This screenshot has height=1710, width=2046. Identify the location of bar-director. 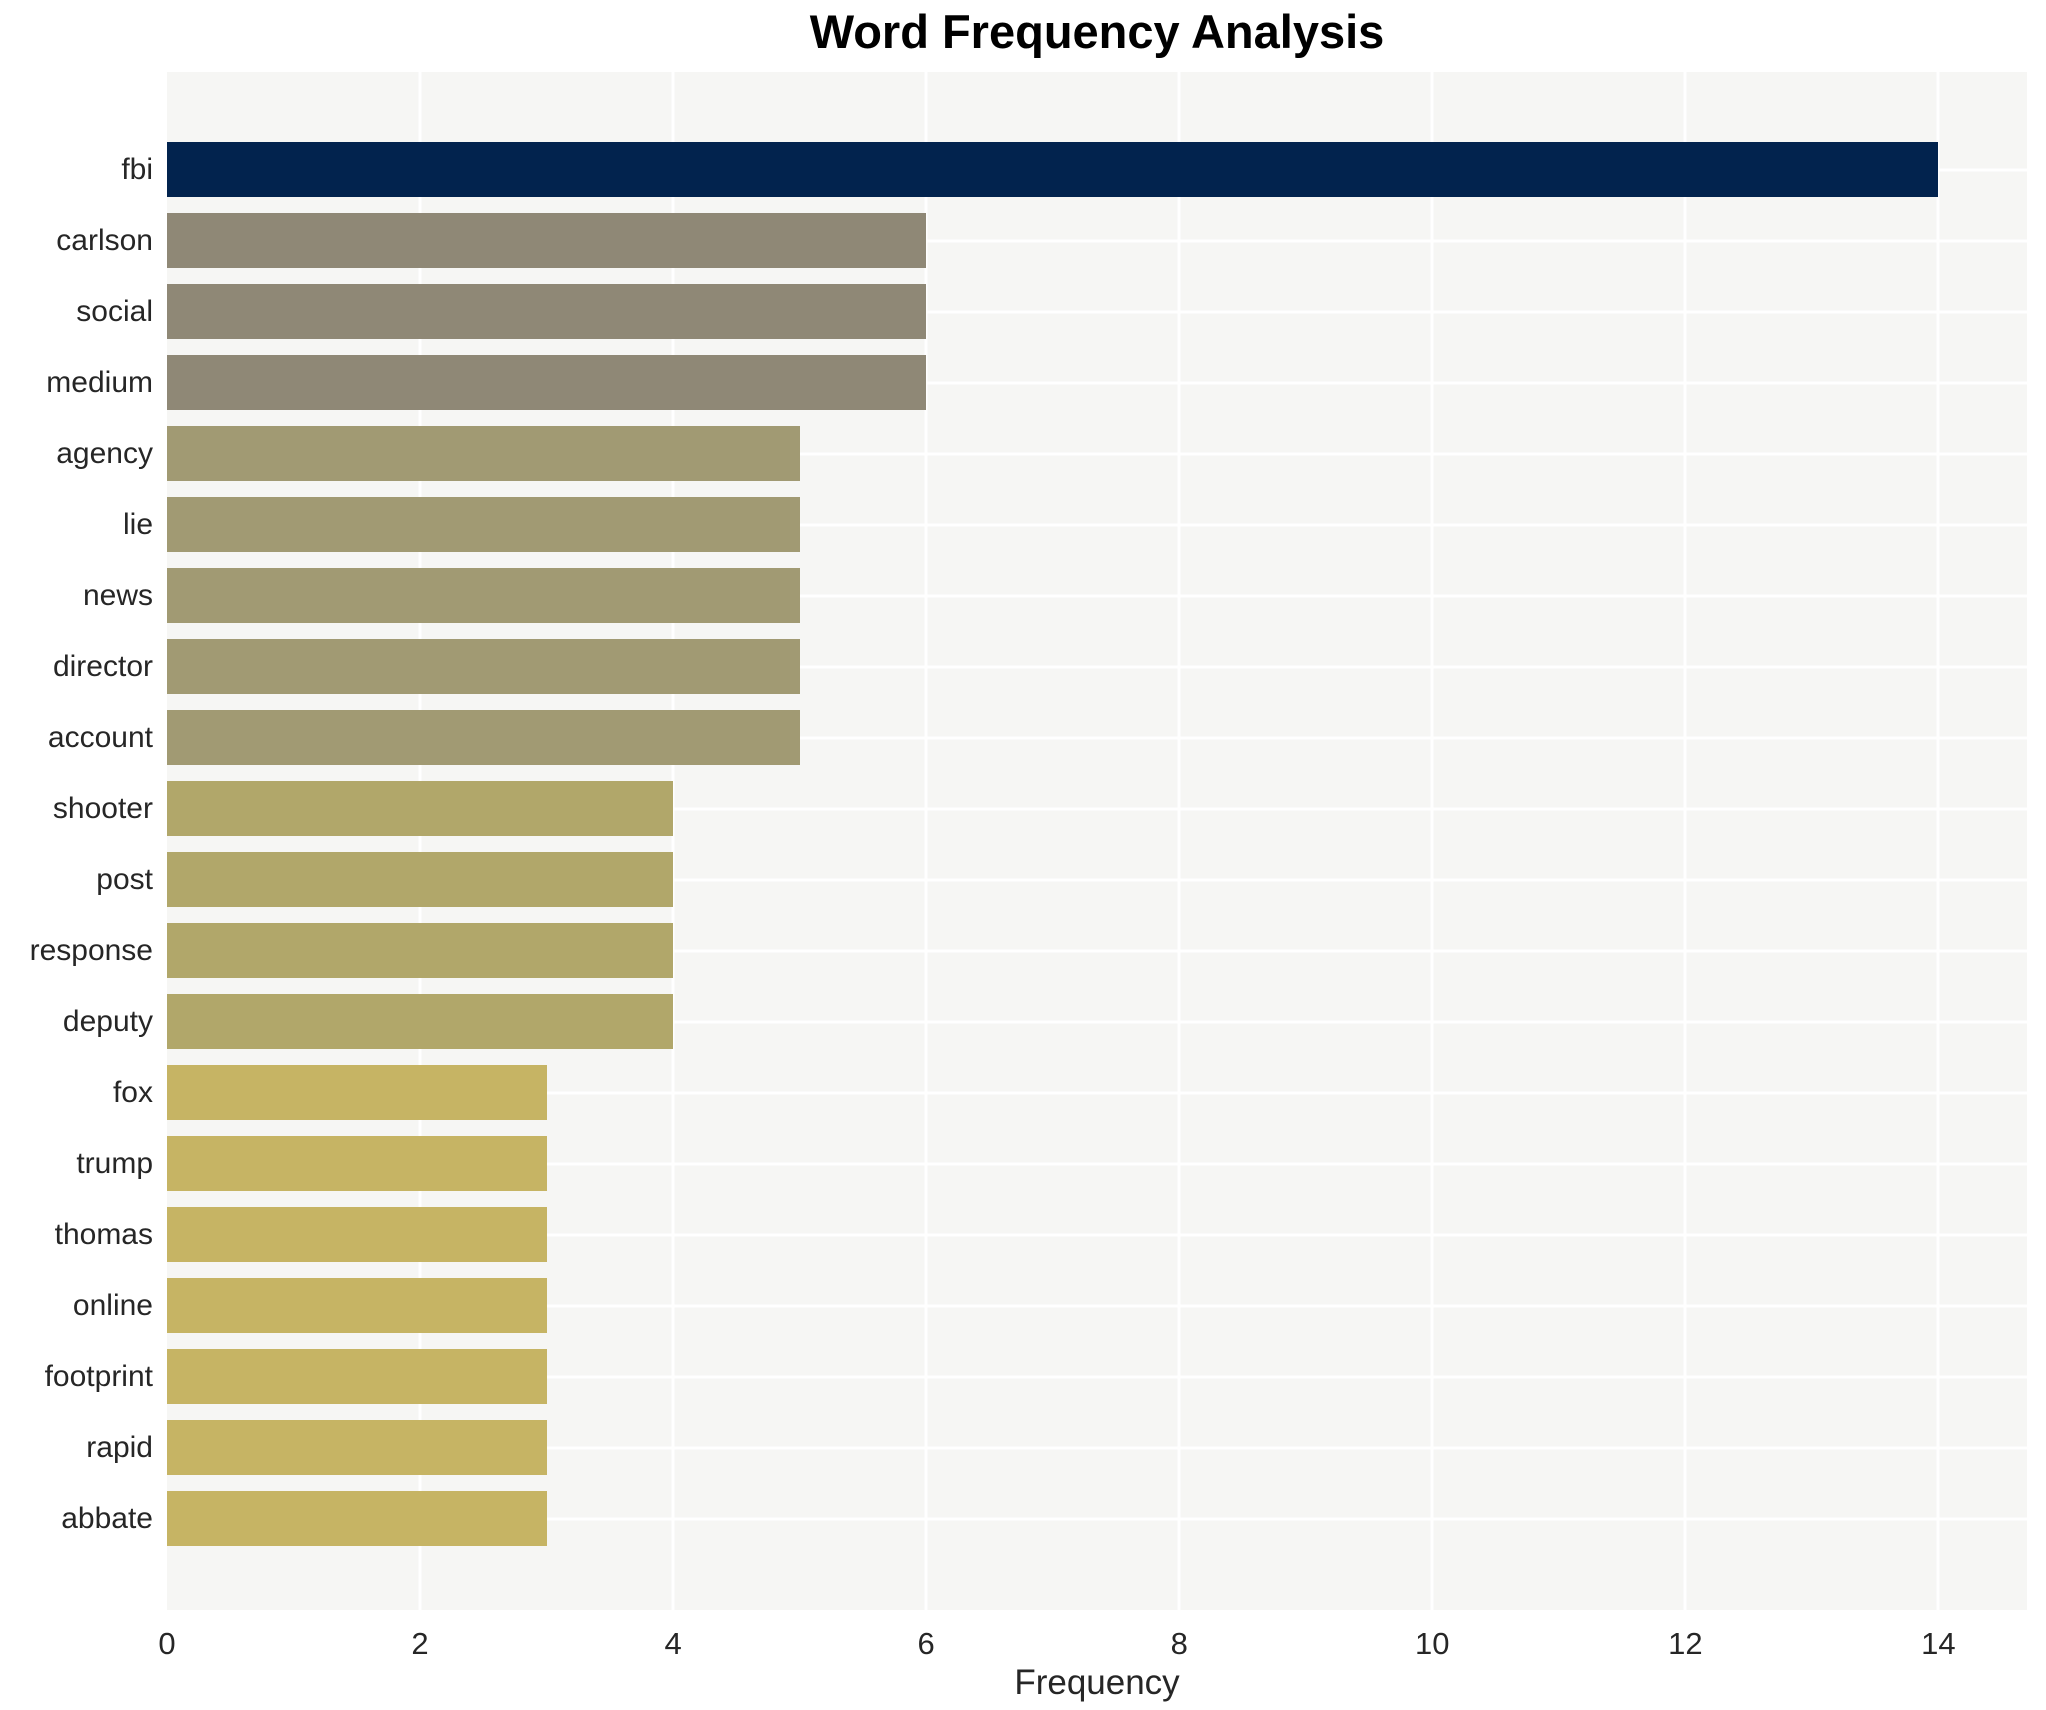
(483, 666).